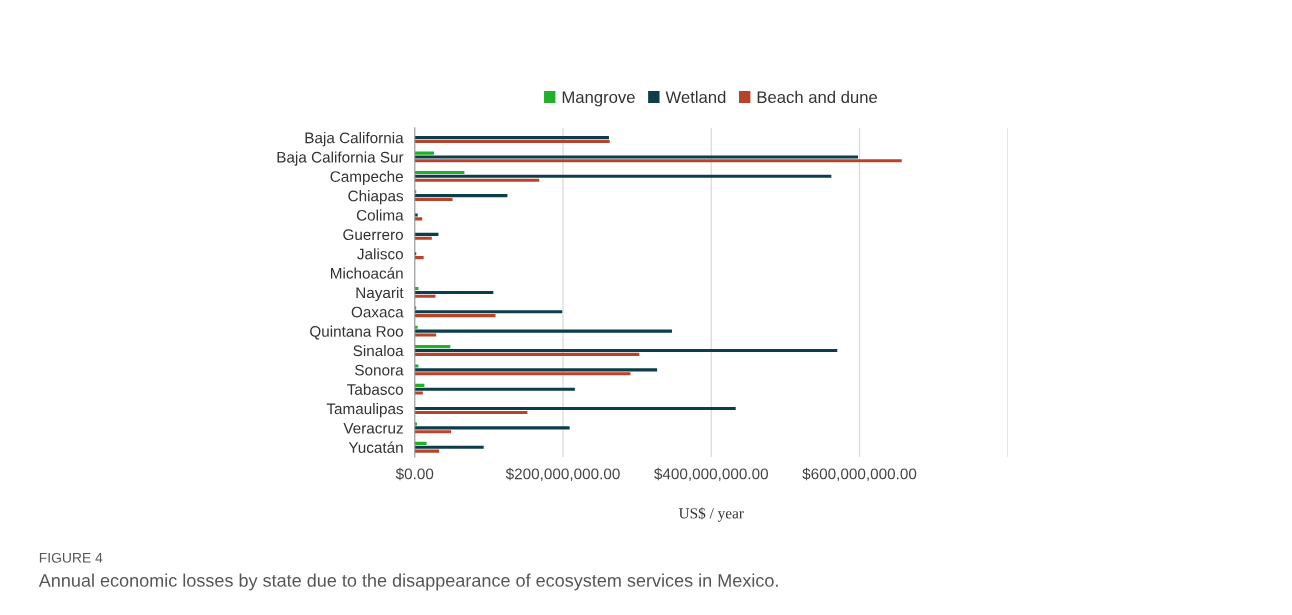  What do you see at coordinates (598, 99) in the screenshot?
I see `legend-label: Mangrove` at bounding box center [598, 99].